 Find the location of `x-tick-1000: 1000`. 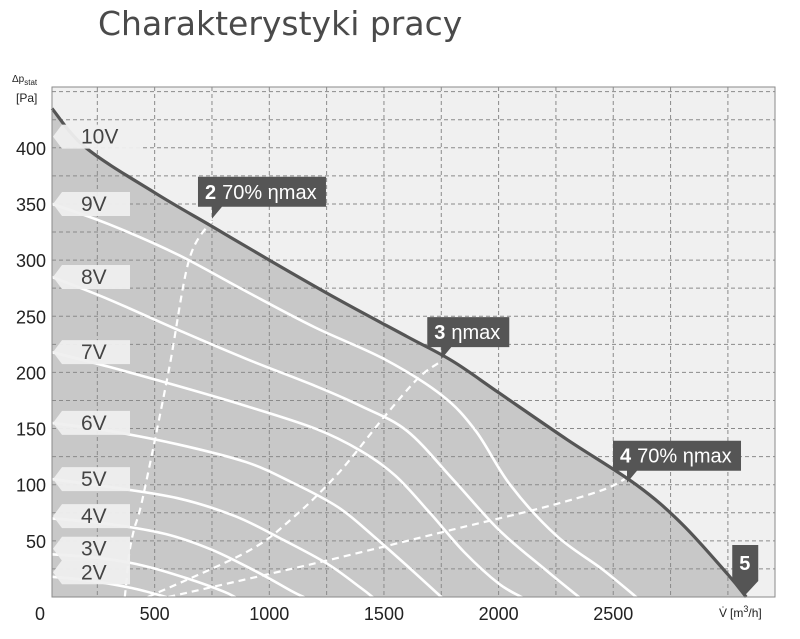

x-tick-1000: 1000 is located at coordinates (269, 614).